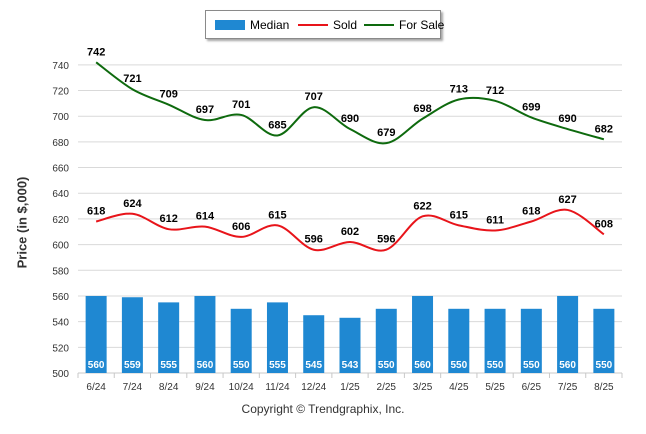 Image resolution: width=646 pixels, height=434 pixels. What do you see at coordinates (96, 52) in the screenshot?
I see `point-label-for-sale: 742` at bounding box center [96, 52].